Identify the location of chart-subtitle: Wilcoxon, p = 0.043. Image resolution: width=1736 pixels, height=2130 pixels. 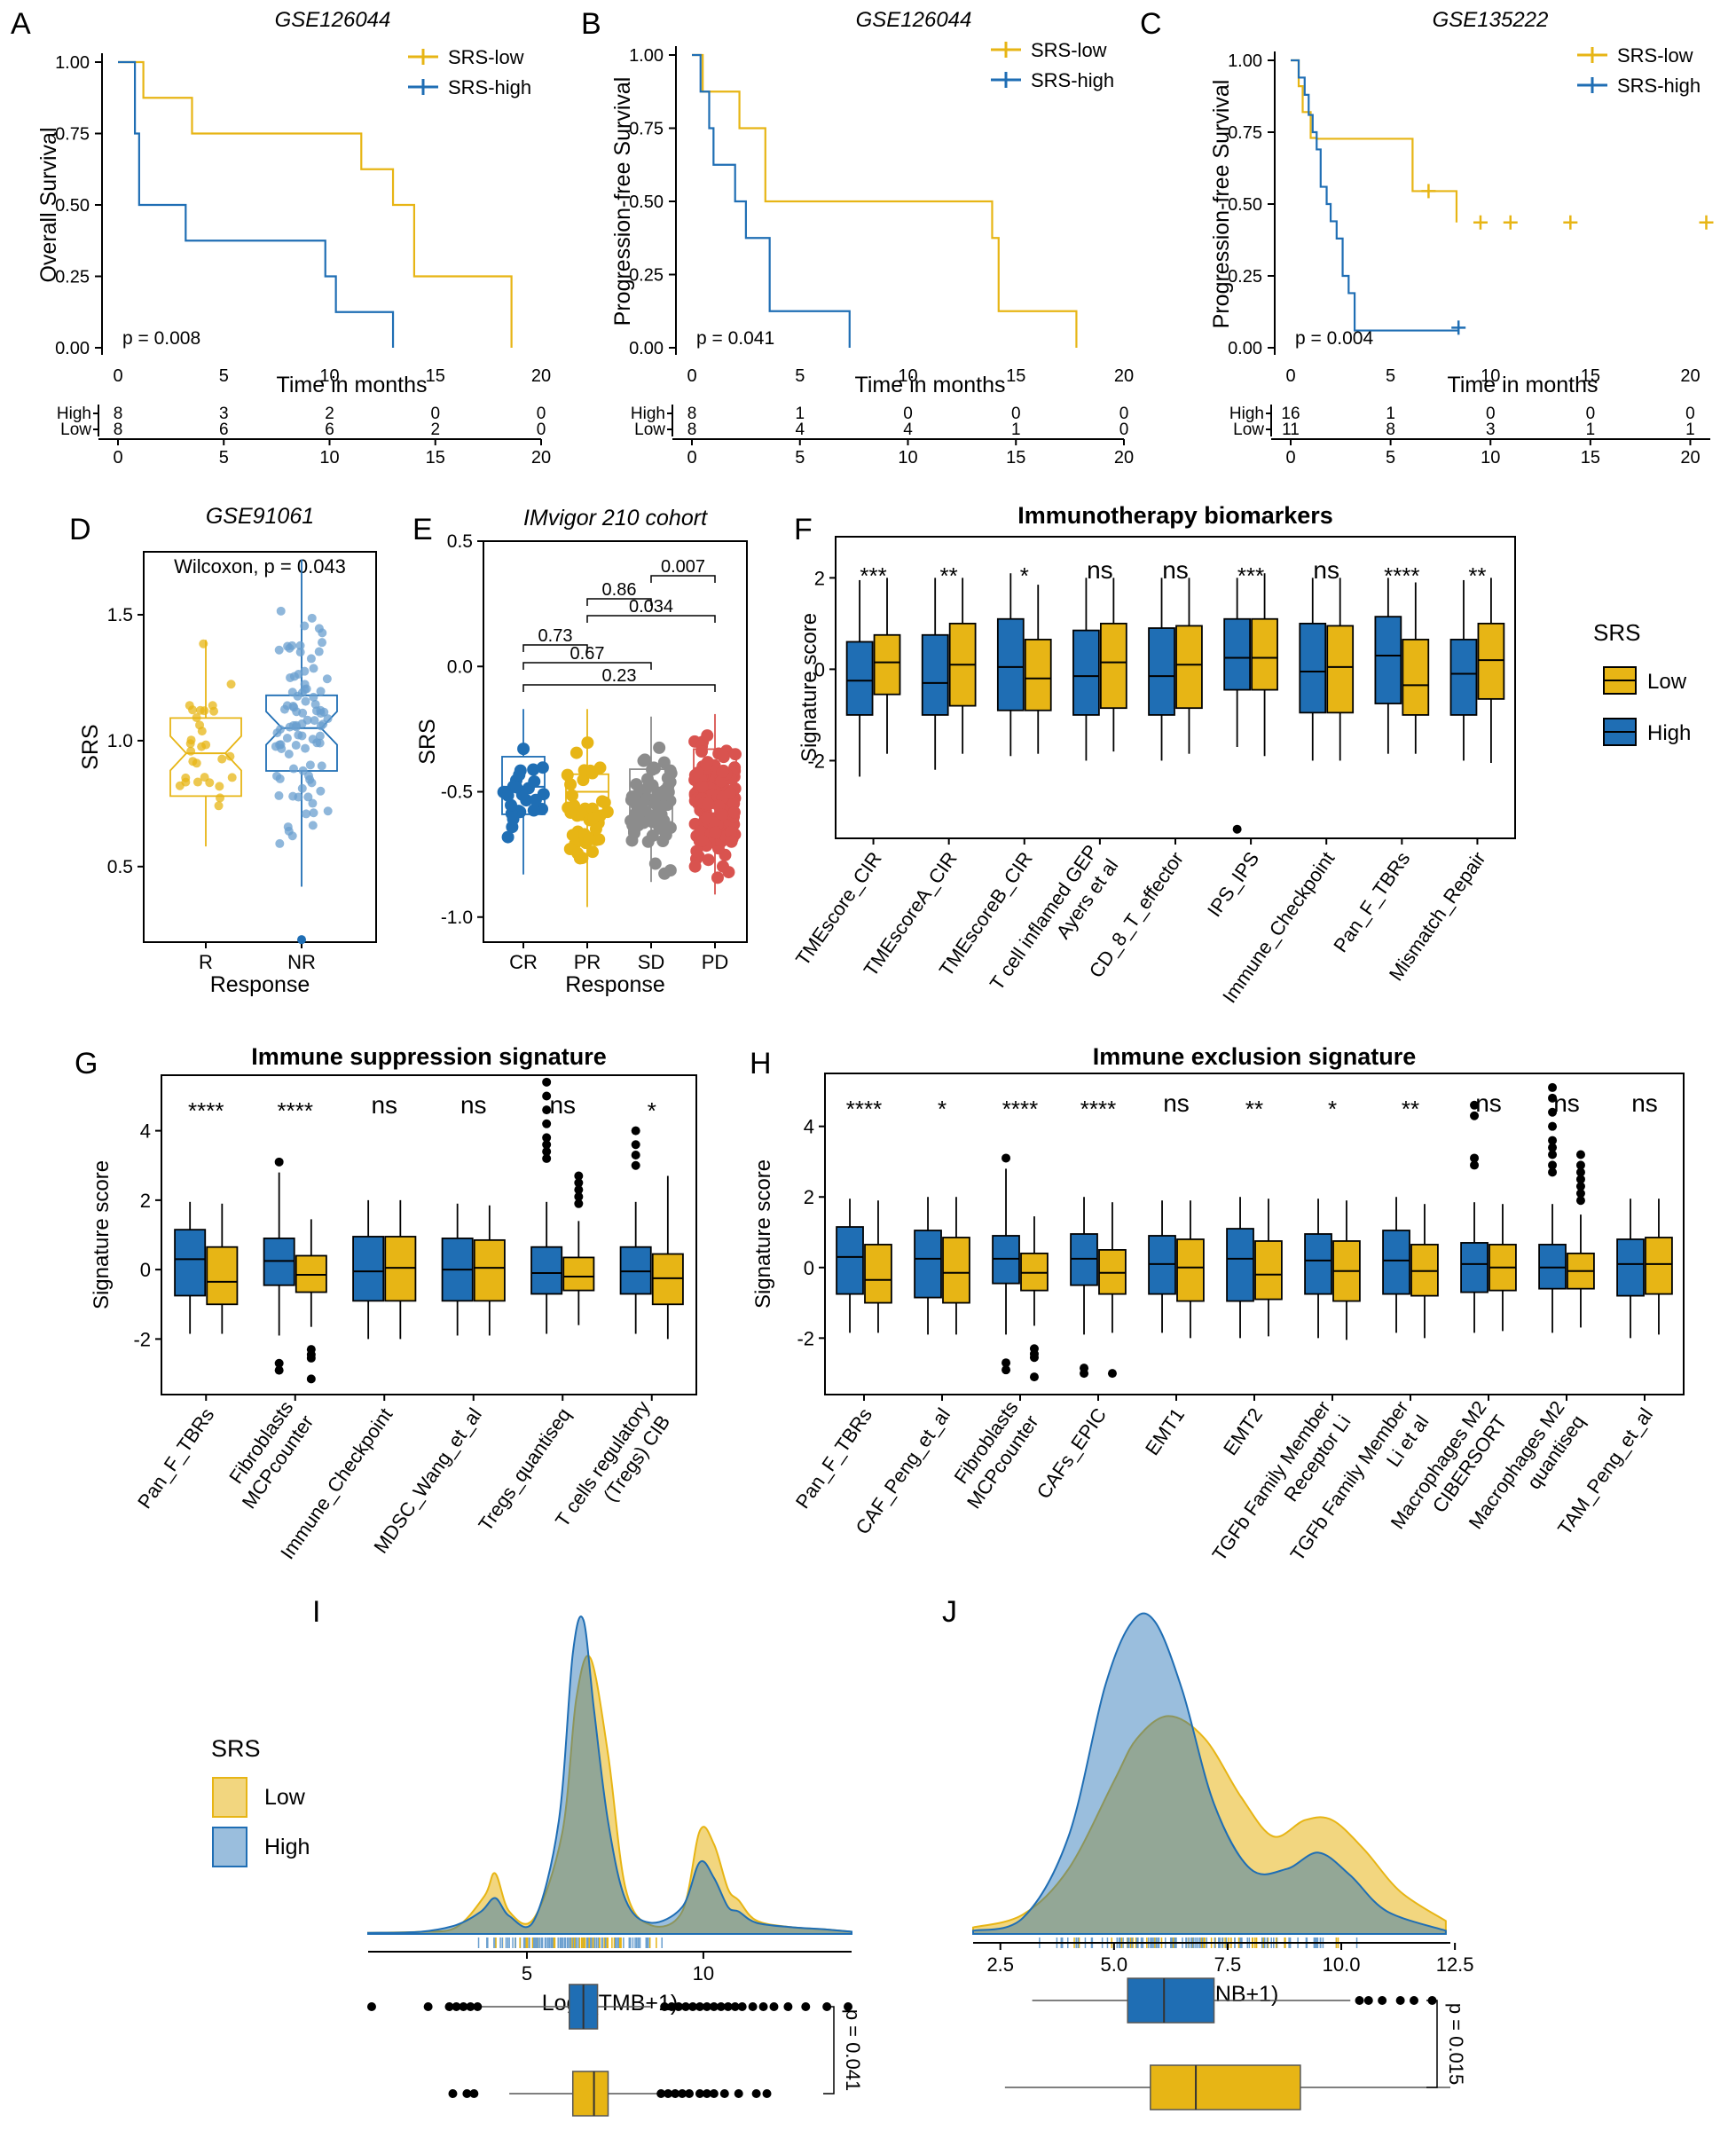
(260, 566).